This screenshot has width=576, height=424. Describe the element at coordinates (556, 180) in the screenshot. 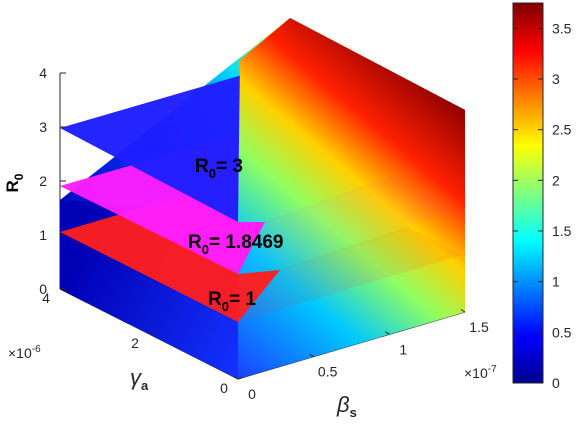

I see `colorbar-tick-label: 2` at that location.